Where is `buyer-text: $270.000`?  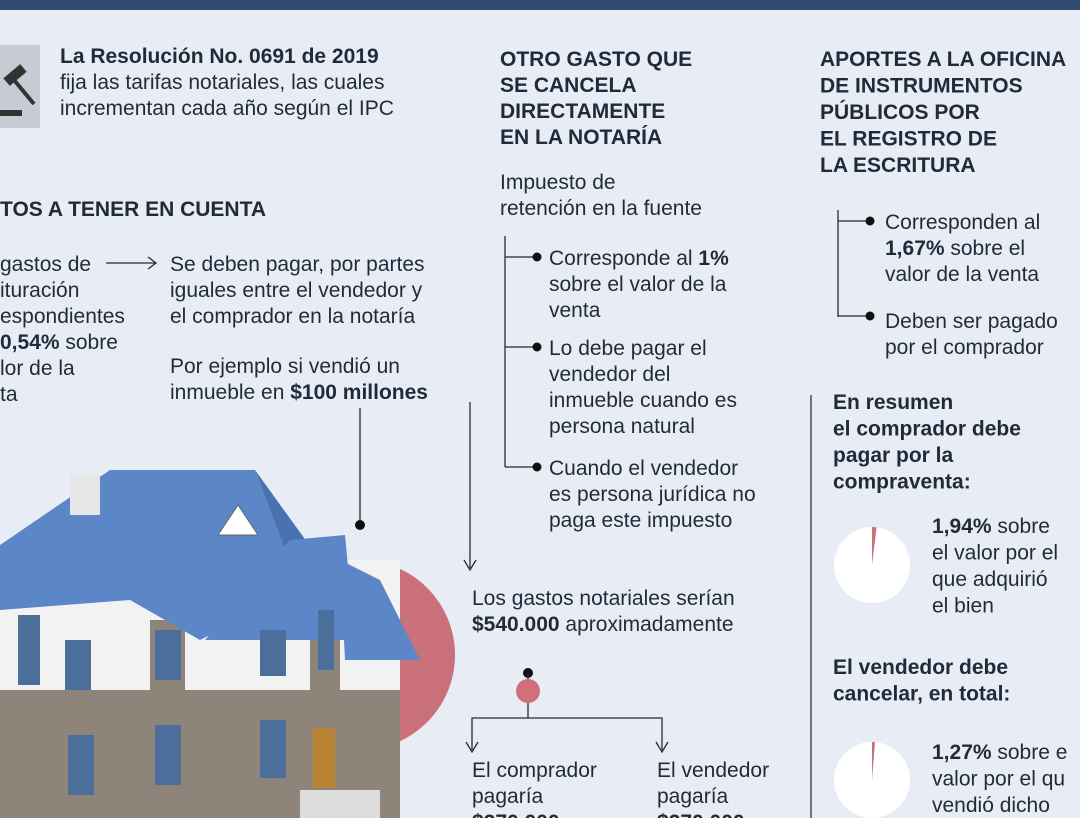
buyer-text: $270.000 is located at coordinates (516, 814).